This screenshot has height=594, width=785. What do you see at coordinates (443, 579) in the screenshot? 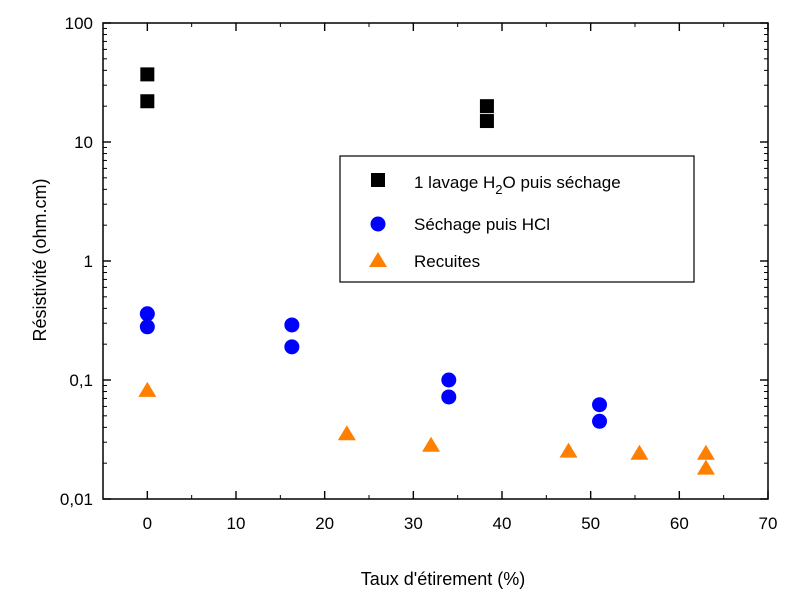
I see `x-axis-label: Taux d'étirement (%)` at bounding box center [443, 579].